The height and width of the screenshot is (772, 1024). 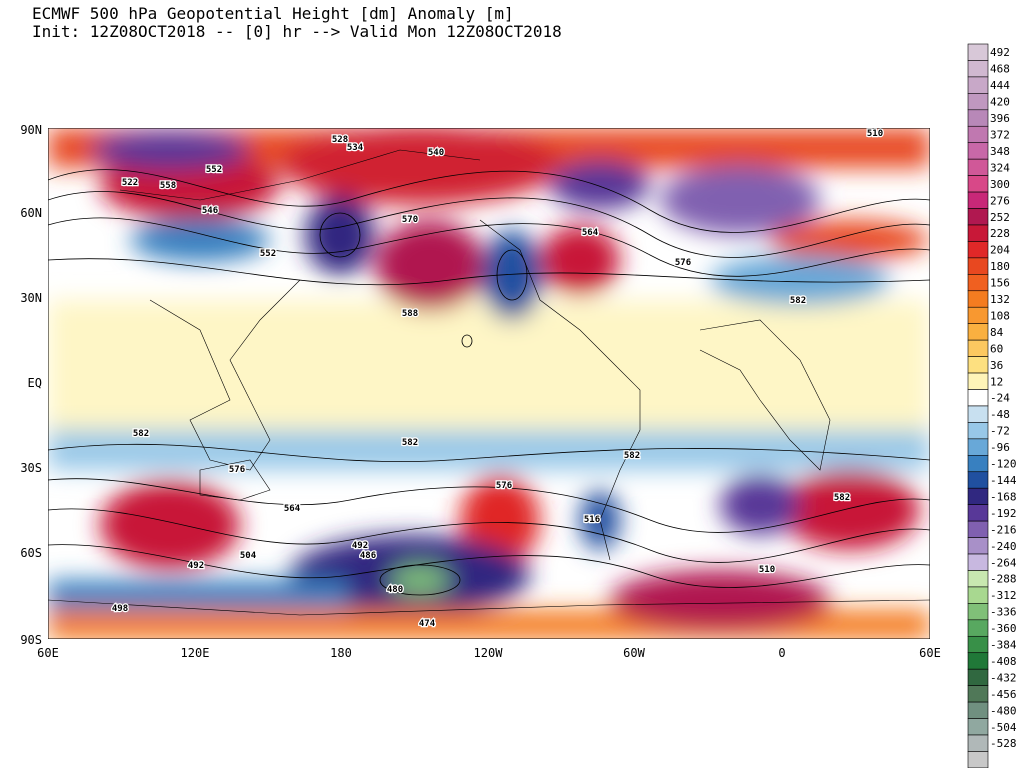 What do you see at coordinates (1003, 480) in the screenshot?
I see `colorbar-label: -144` at bounding box center [1003, 480].